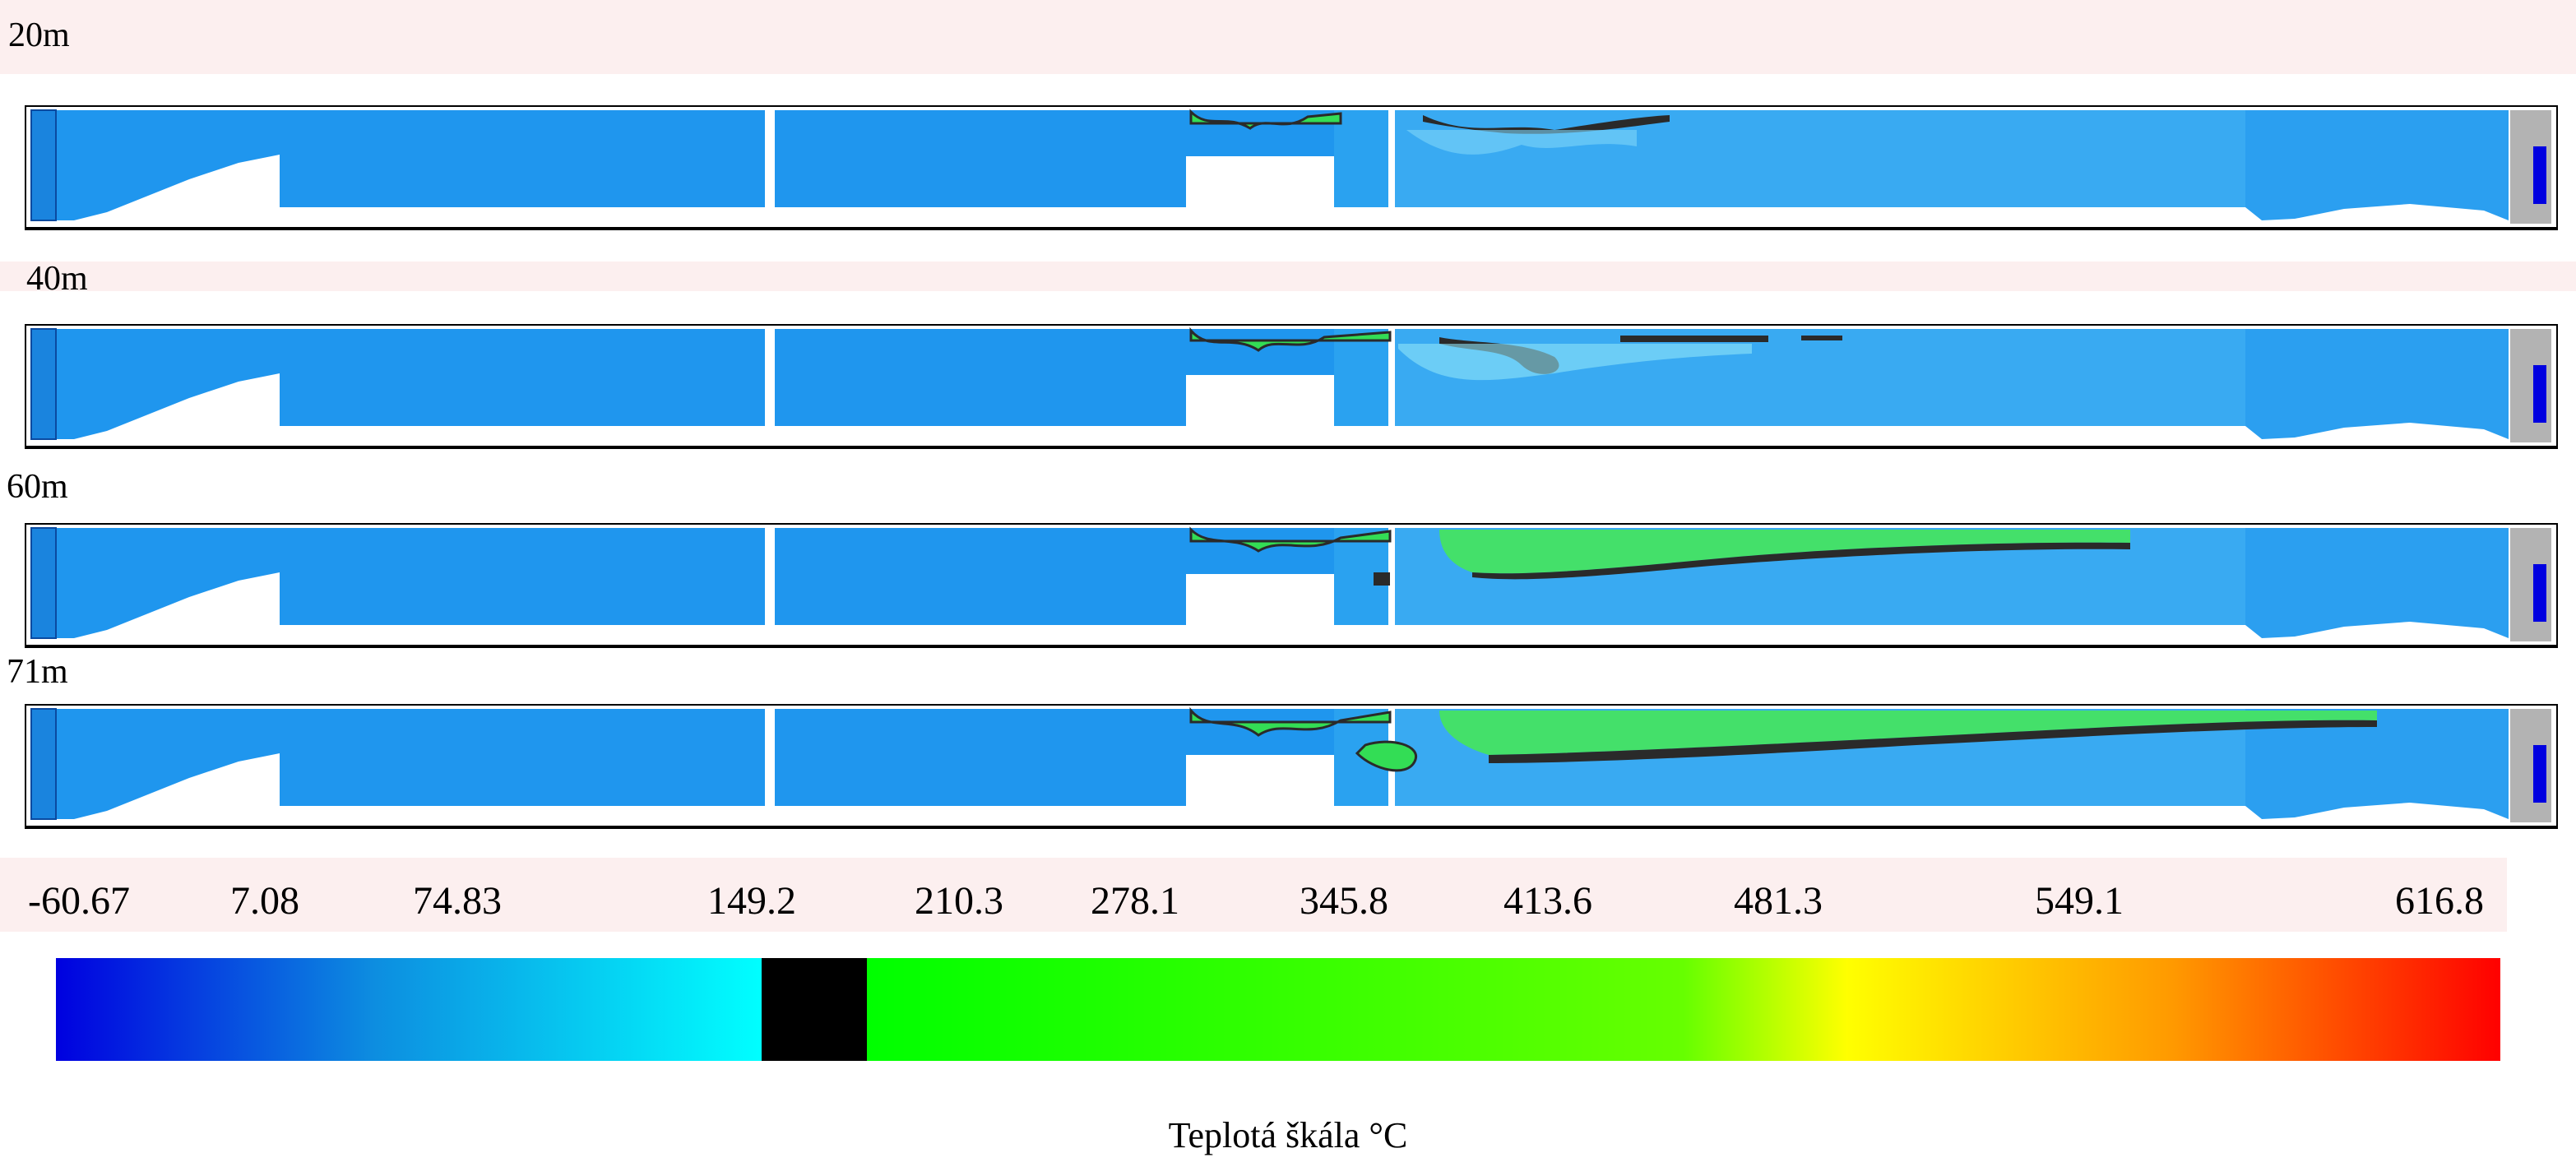  Describe the element at coordinates (409, 1009) in the screenshot. I see `colorbar-cold-segment` at that location.